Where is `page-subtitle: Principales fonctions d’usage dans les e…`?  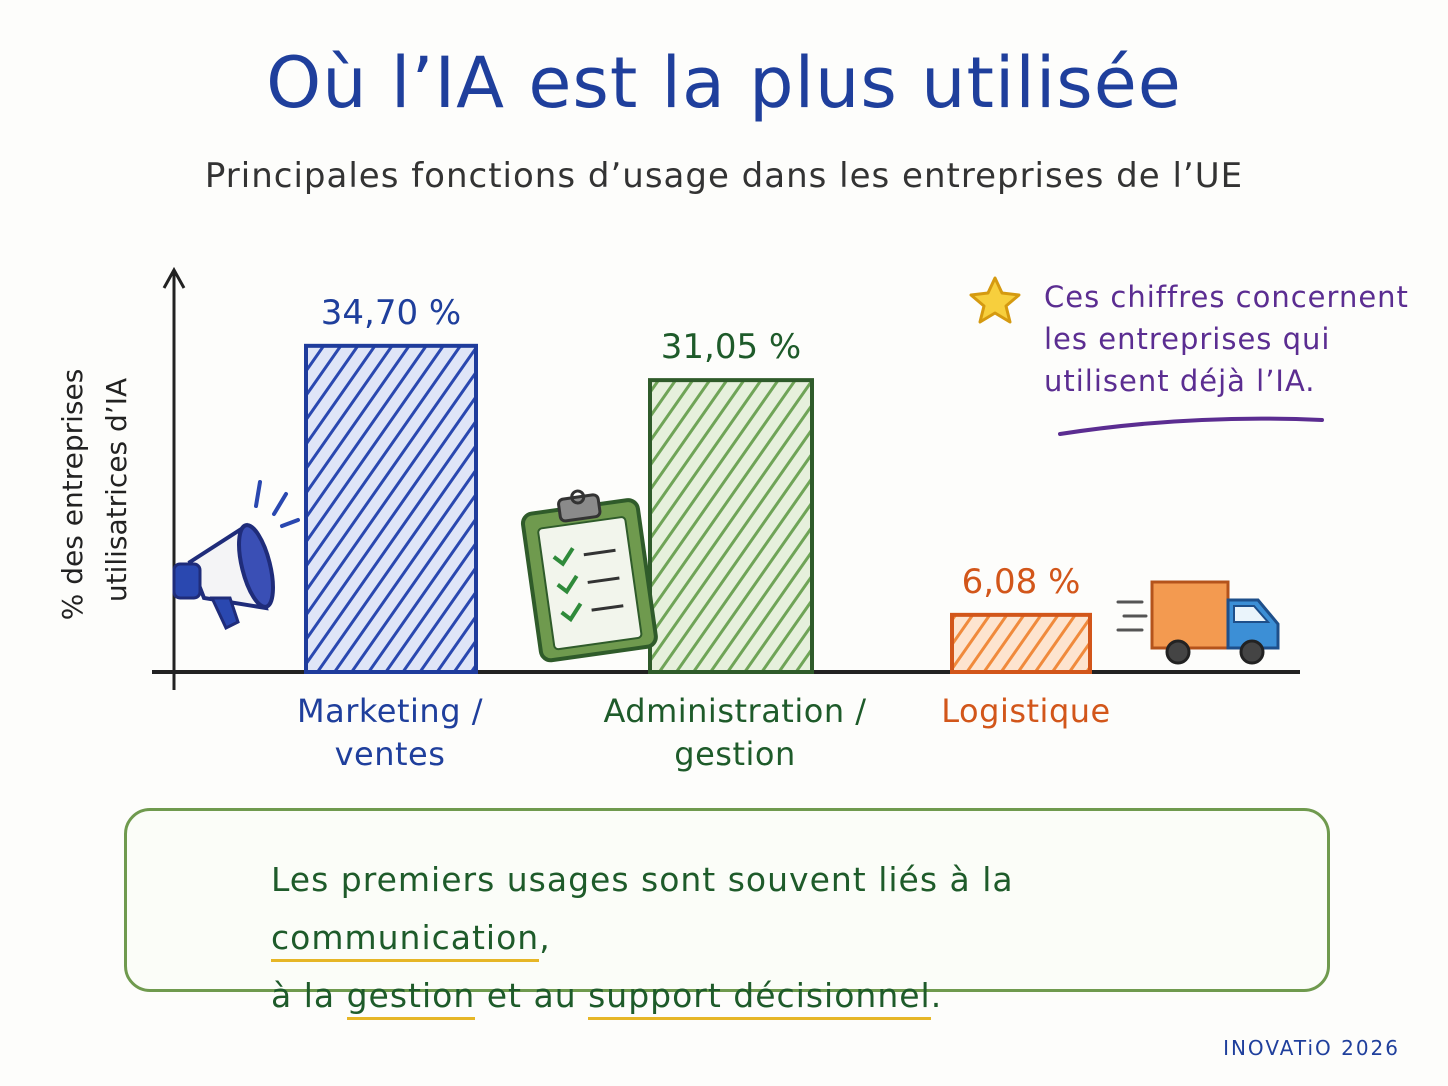
page-subtitle: Principales fonctions d’usage dans les e… is located at coordinates (724, 176).